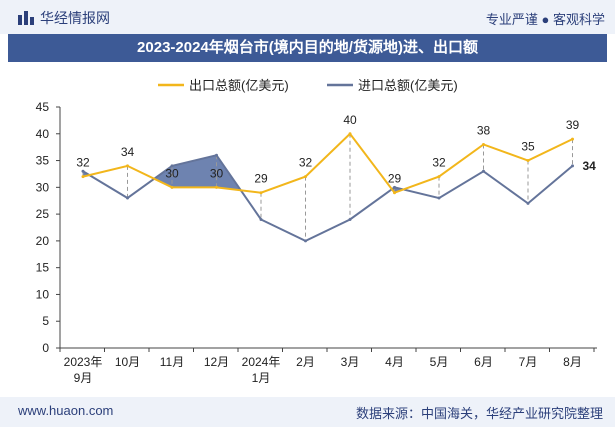 Image resolution: width=615 pixels, height=427 pixels. What do you see at coordinates (307, 17) in the screenshot?
I see `header-bar: 华经情报网 专业严谨 ● 客观科学` at bounding box center [307, 17].